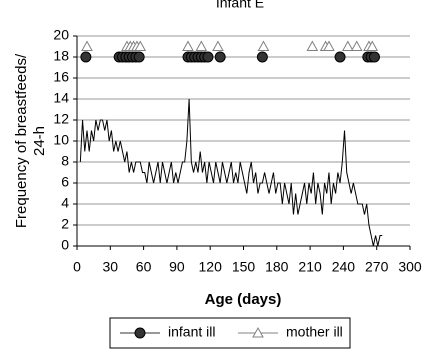  What do you see at coordinates (65, 182) in the screenshot?
I see `y-tick-label: 6` at bounding box center [65, 182].